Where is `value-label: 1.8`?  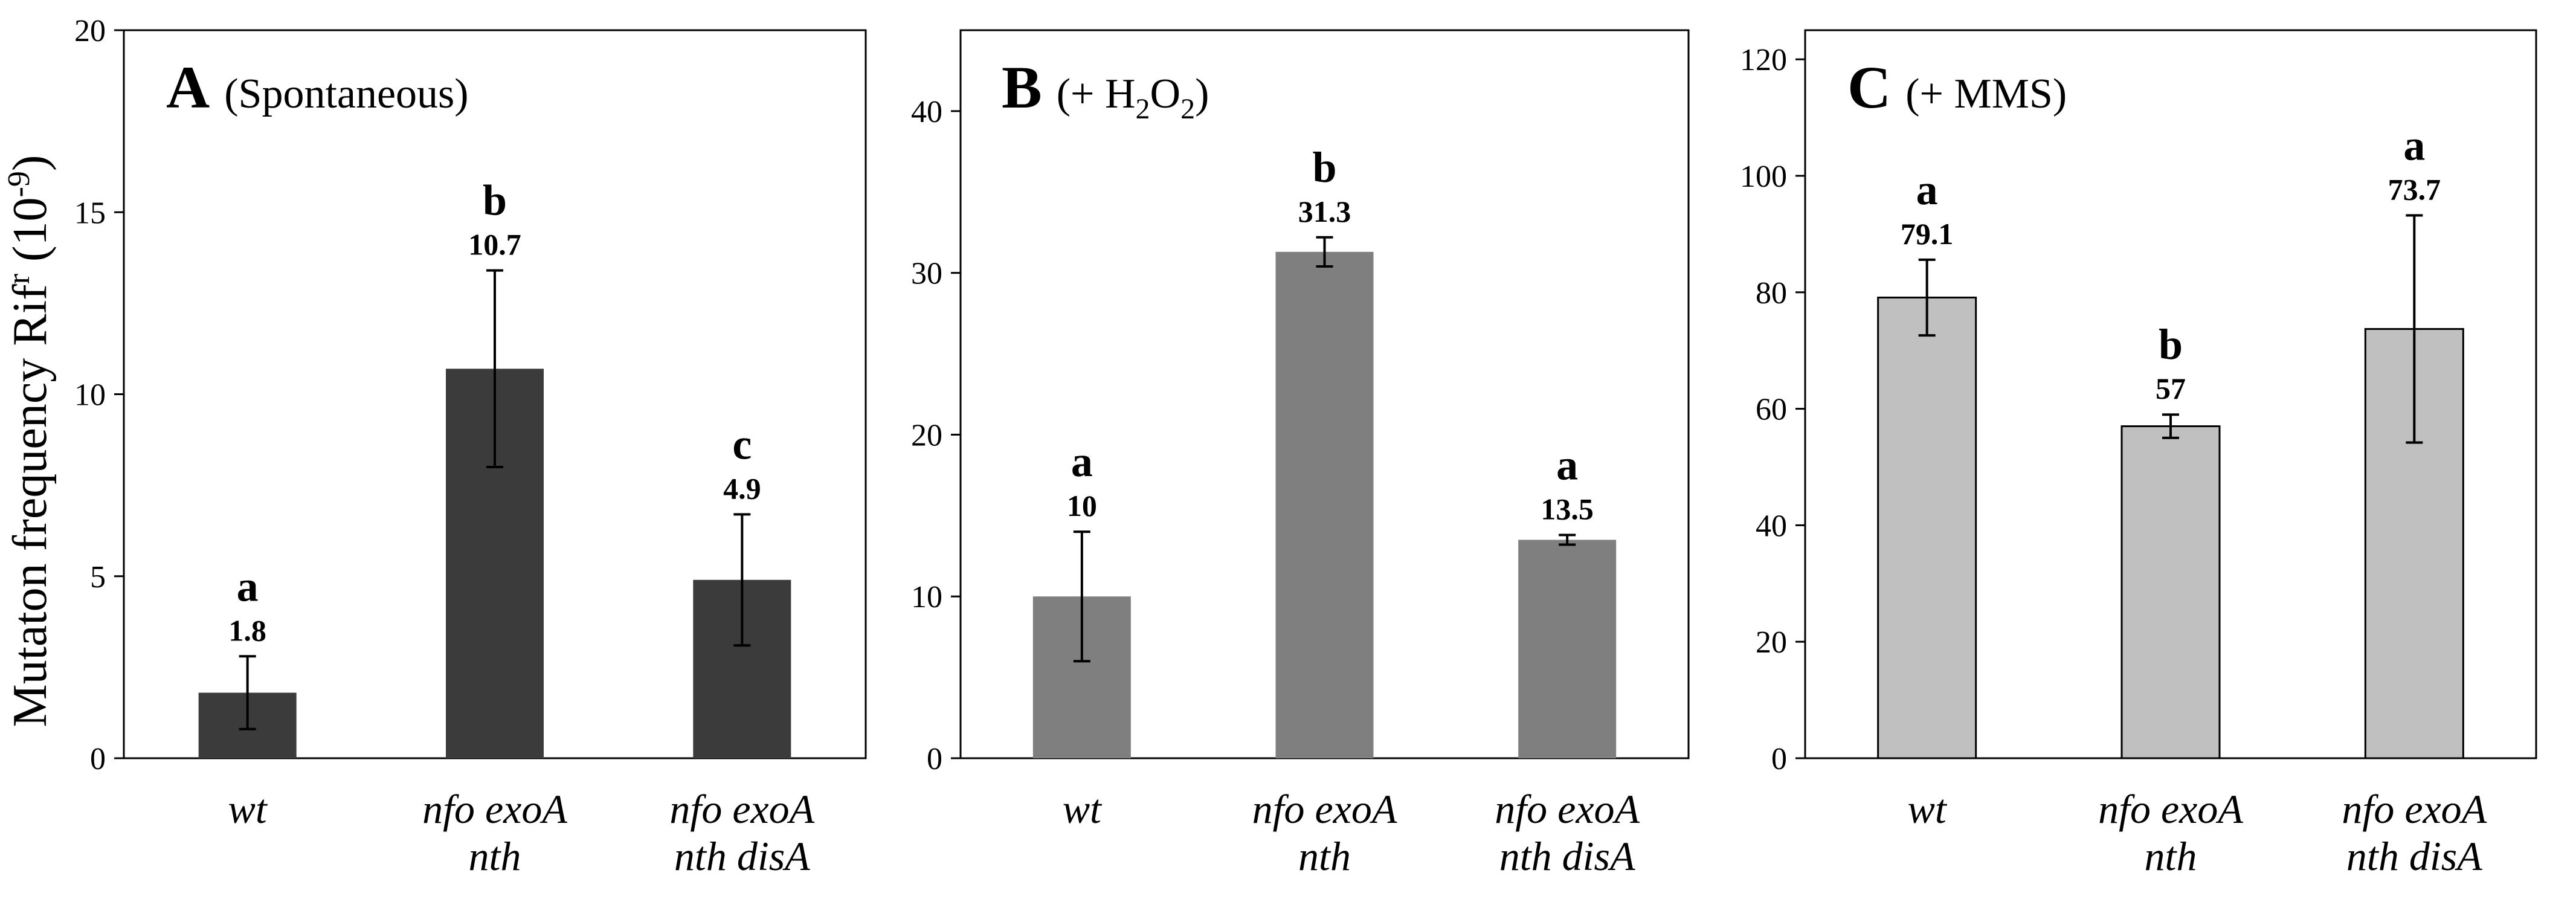
value-label: 1.8 is located at coordinates (247, 630).